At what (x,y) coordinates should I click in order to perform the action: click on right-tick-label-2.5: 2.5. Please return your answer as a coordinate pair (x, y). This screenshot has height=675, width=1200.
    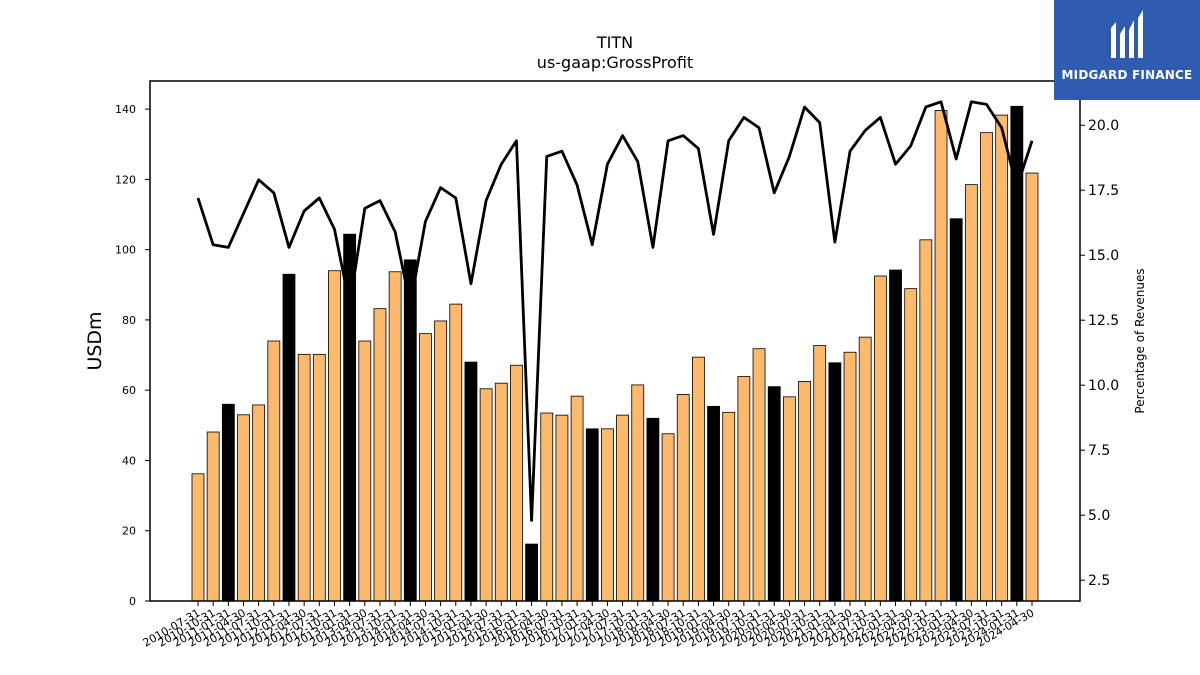
    Looking at the image, I should click on (1099, 581).